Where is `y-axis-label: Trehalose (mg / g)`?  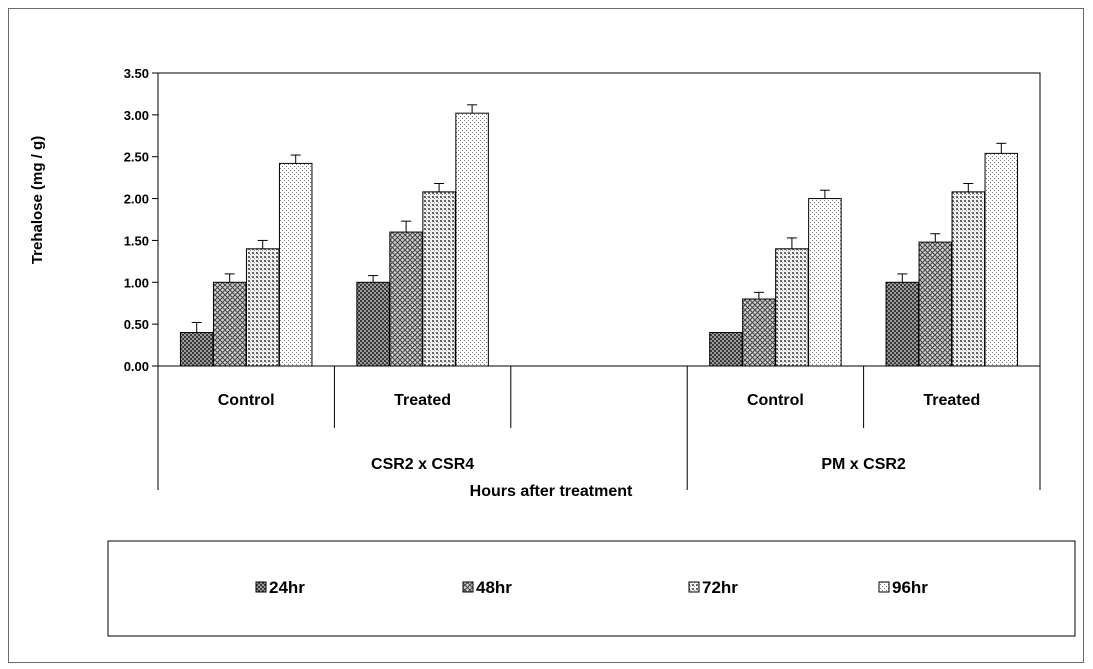
y-axis-label: Trehalose (mg / g) is located at coordinates (37, 200).